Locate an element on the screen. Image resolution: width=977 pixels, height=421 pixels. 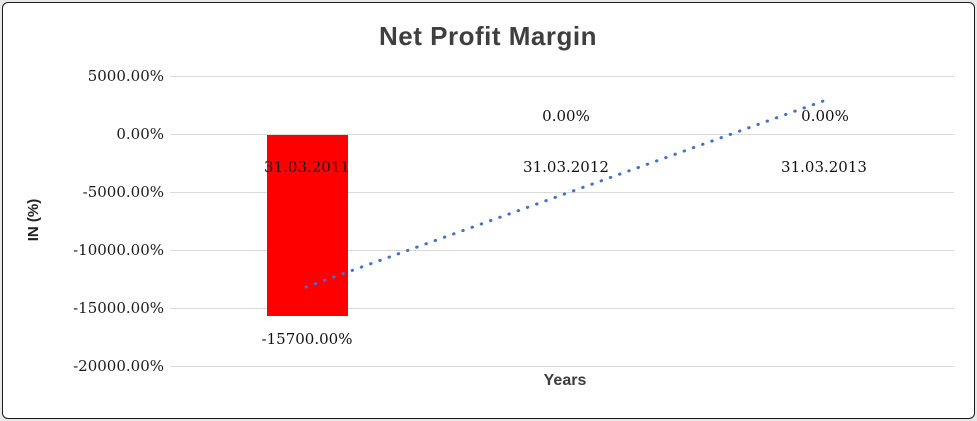
y-tick-label: 0.00% is located at coordinates (140, 134).